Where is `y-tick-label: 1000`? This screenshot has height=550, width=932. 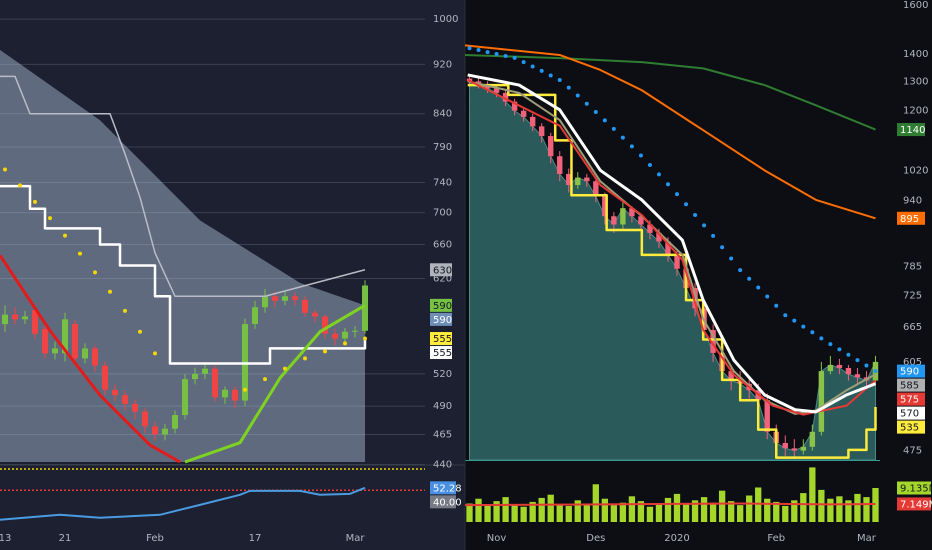
y-tick-label: 1000 is located at coordinates (445, 19).